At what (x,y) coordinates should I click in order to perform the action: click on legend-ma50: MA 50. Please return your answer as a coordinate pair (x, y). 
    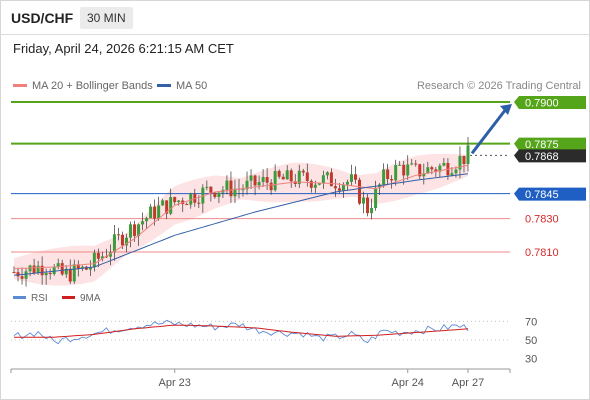
    Looking at the image, I should click on (182, 86).